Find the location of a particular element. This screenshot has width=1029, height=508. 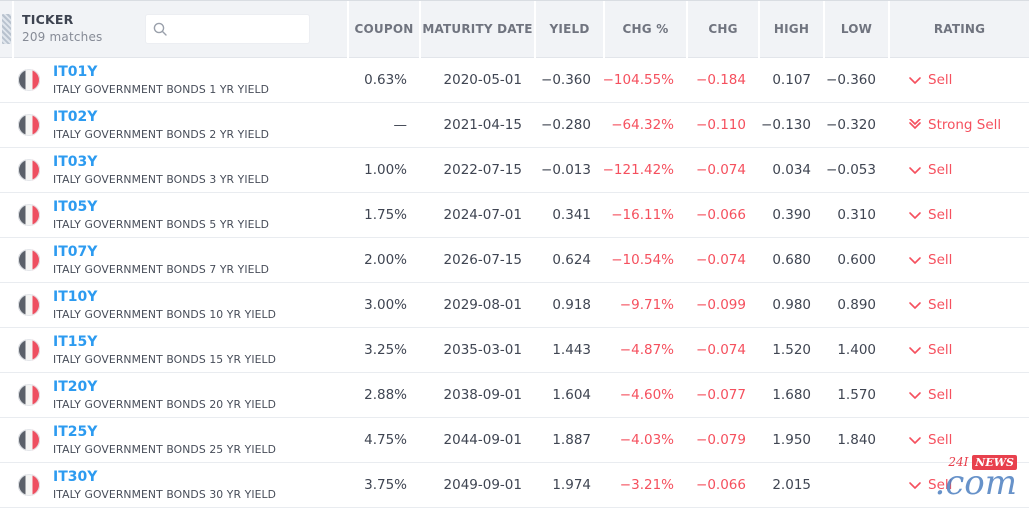

maturity-date-cell: 2044-09-01 is located at coordinates (482, 440).